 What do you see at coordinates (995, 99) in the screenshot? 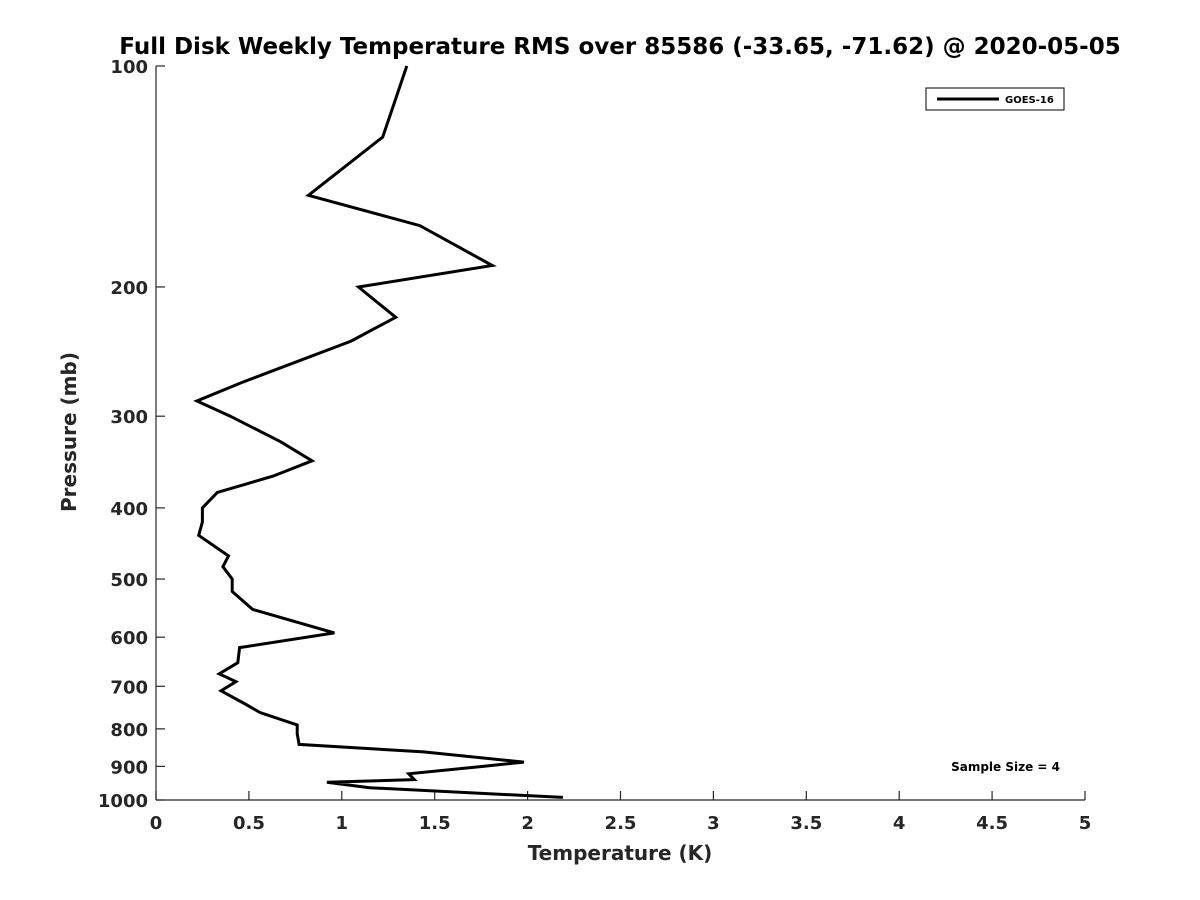
I see `legend: GOES-16` at bounding box center [995, 99].